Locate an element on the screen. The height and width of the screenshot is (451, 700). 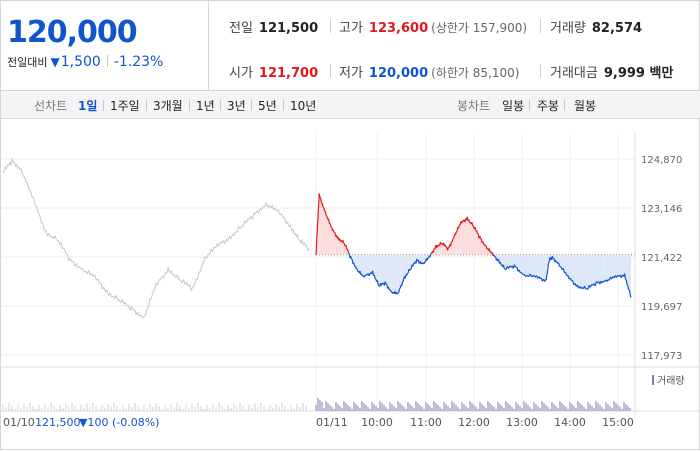
x-tick-label: 10:00 is located at coordinates (377, 422).